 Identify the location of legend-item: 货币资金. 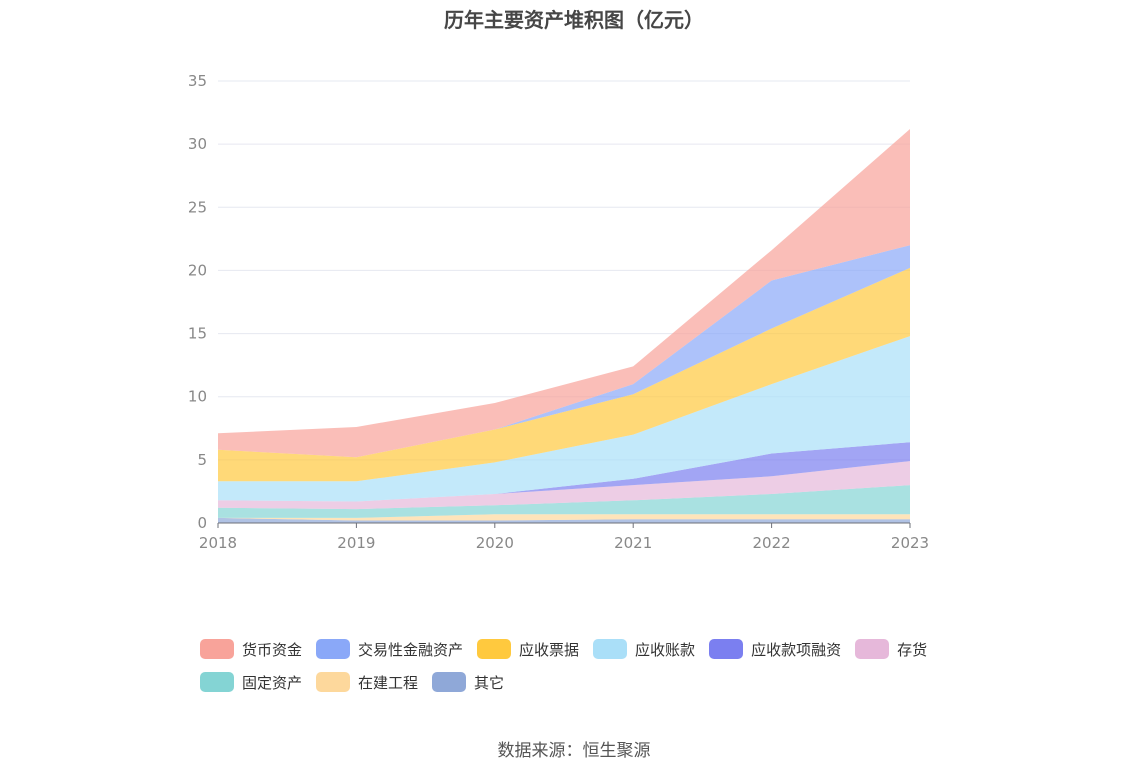
(251, 649).